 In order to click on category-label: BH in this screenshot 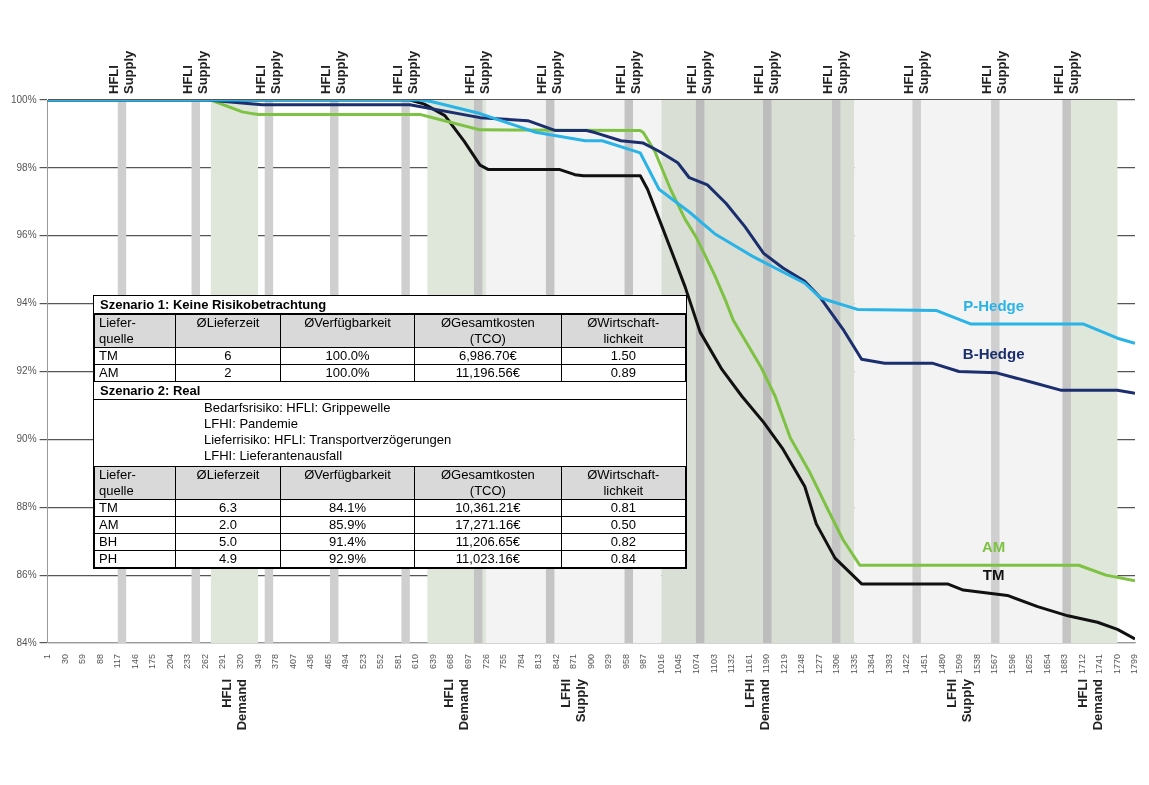, I will do `click(108, 541)`.